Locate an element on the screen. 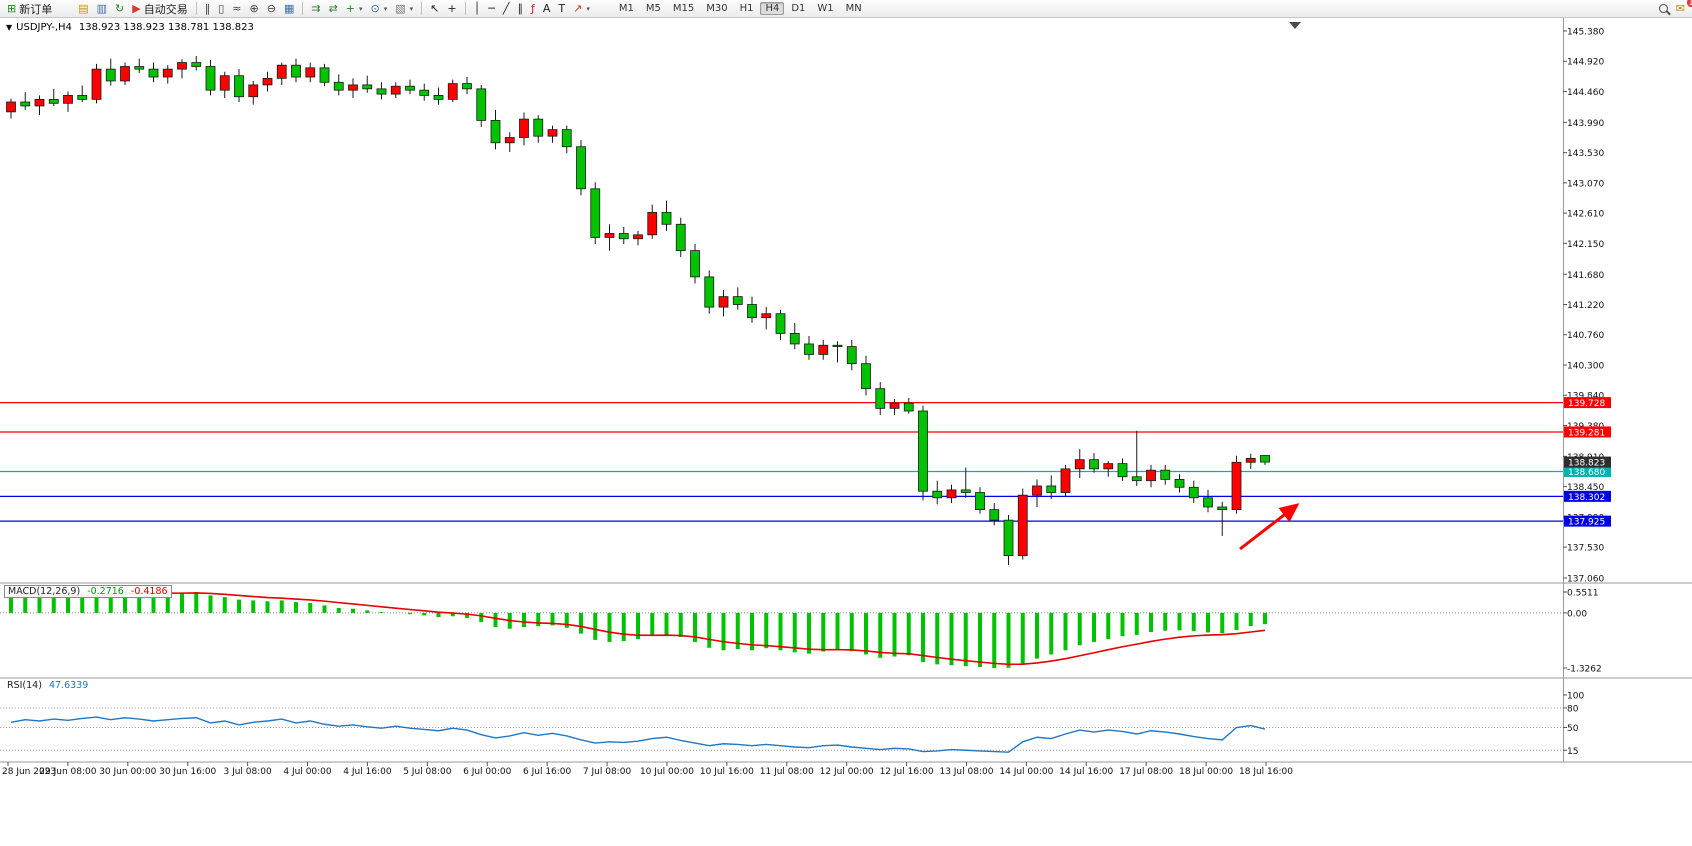  time-label: 28 Jun 2023 is located at coordinates (29, 772).